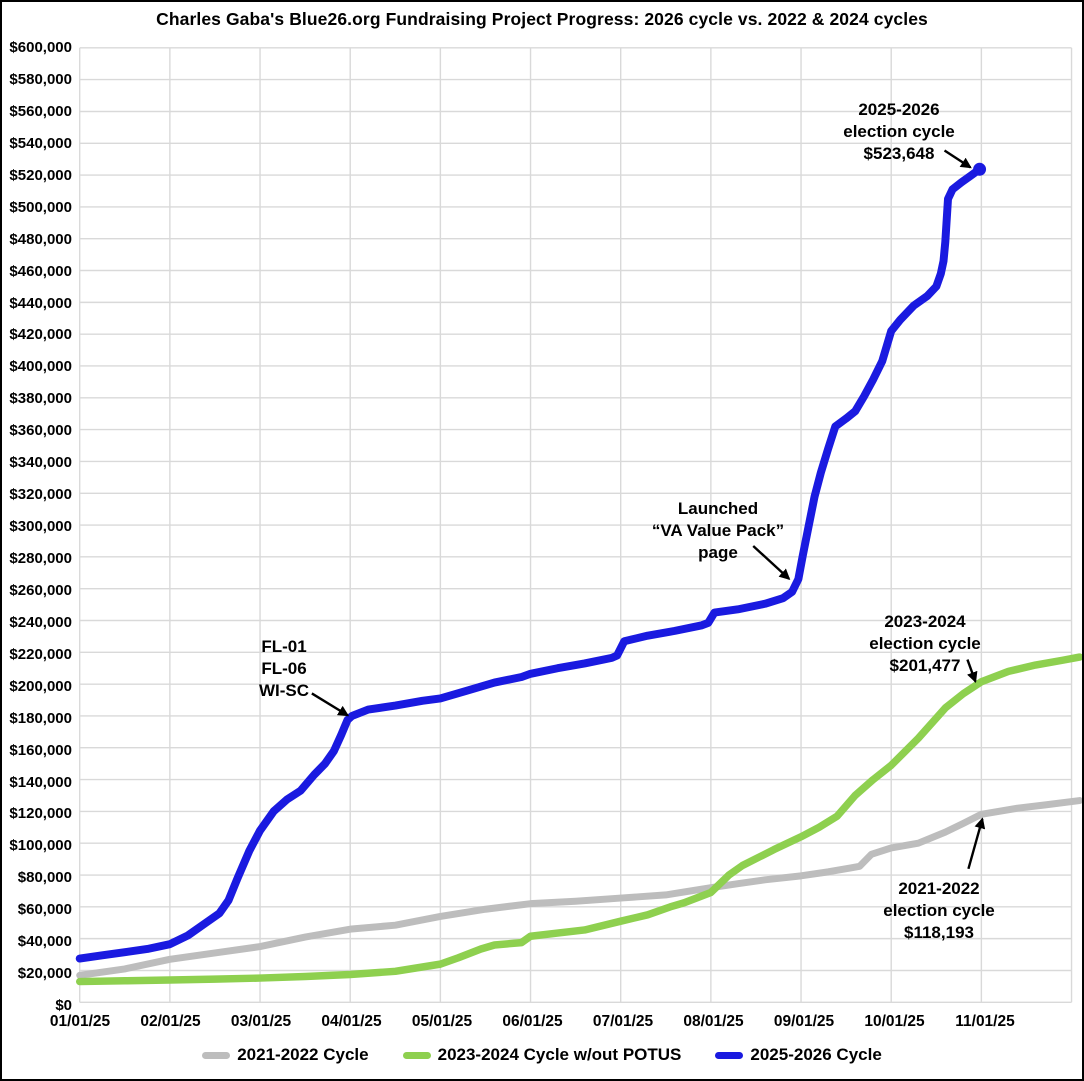  Describe the element at coordinates (40, 814) in the screenshot. I see `y-axis-tick-label: $120,000` at that location.